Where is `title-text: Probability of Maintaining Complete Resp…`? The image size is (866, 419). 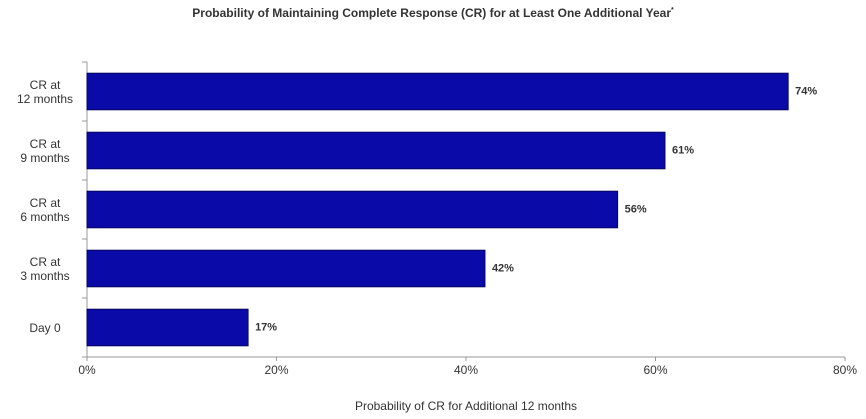
title-text: Probability of Maintaining Complete Resp… is located at coordinates (431, 13).